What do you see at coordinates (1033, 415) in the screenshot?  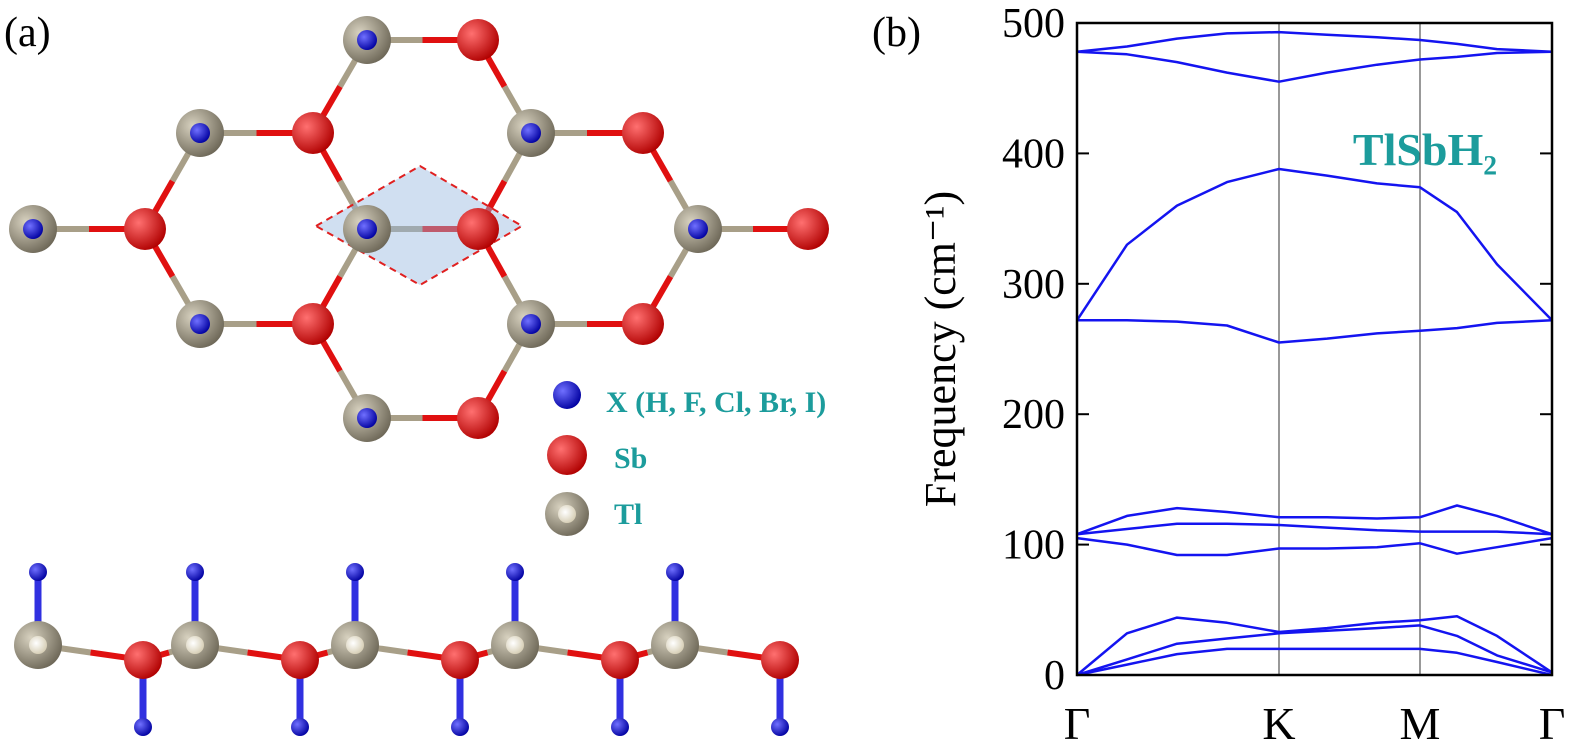 I see `y-tick-label: 200` at bounding box center [1033, 415].